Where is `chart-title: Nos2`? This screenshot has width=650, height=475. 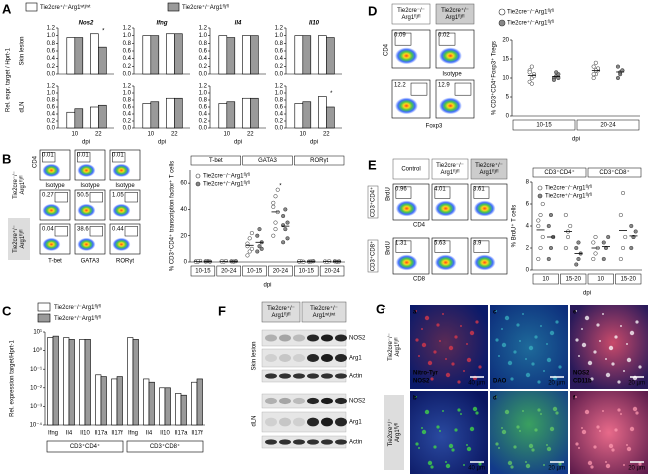
chart-title: Nos2 is located at coordinates (86, 24).